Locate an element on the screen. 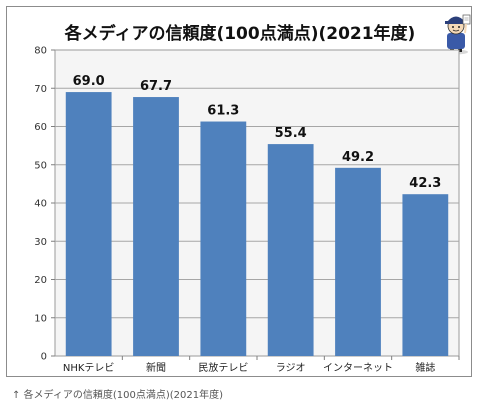 This screenshot has height=406, width=480. chart-caption: ↑ 各メディアの信頼度(100点満点)(2021年度) is located at coordinates (117, 395).